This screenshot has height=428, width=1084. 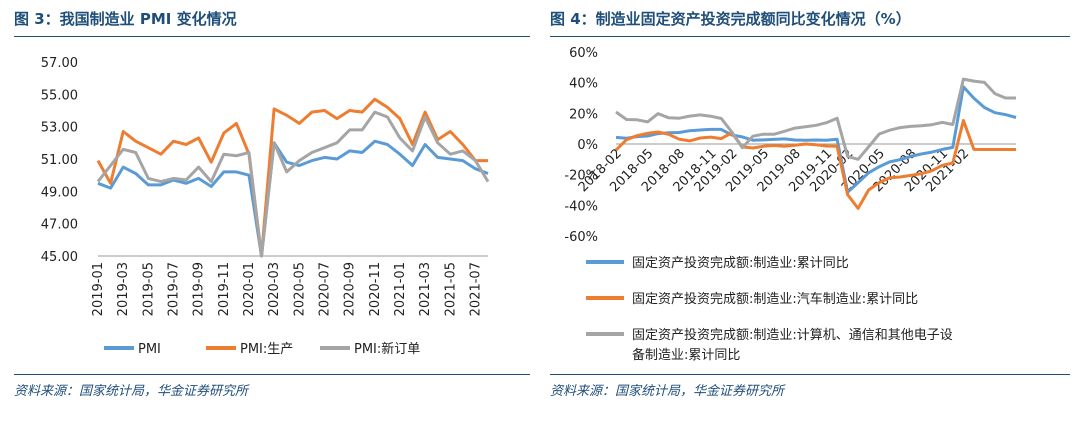 I want to click on legend-label-2: 固定资产投资完成额:制造业:计算机、通信和其他电子设, so click(x=792, y=335).